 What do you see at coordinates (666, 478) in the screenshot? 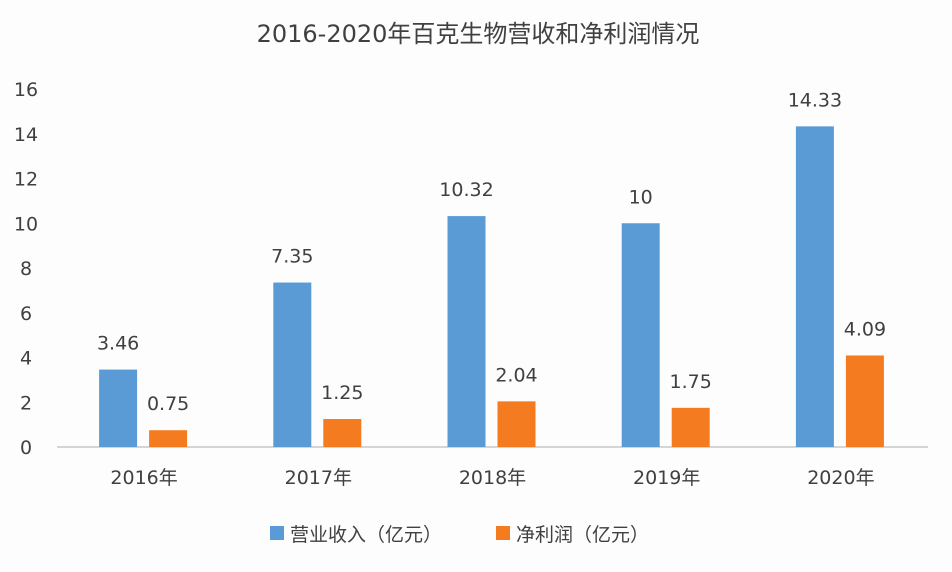
I see `x-tick-label: 2019年` at bounding box center [666, 478].